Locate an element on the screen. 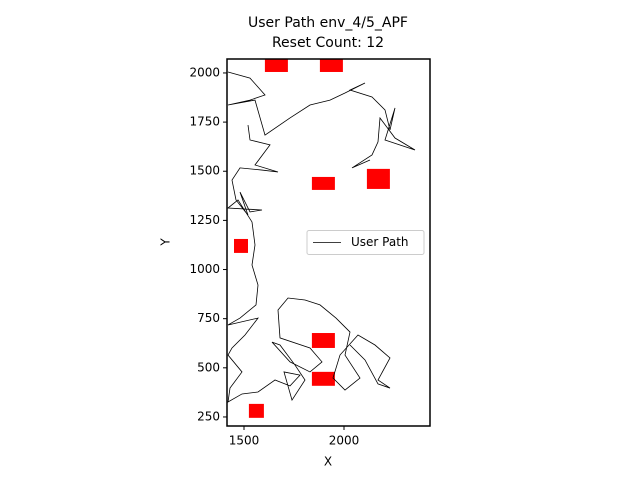  x-tick-label: 2000 is located at coordinates (344, 441).